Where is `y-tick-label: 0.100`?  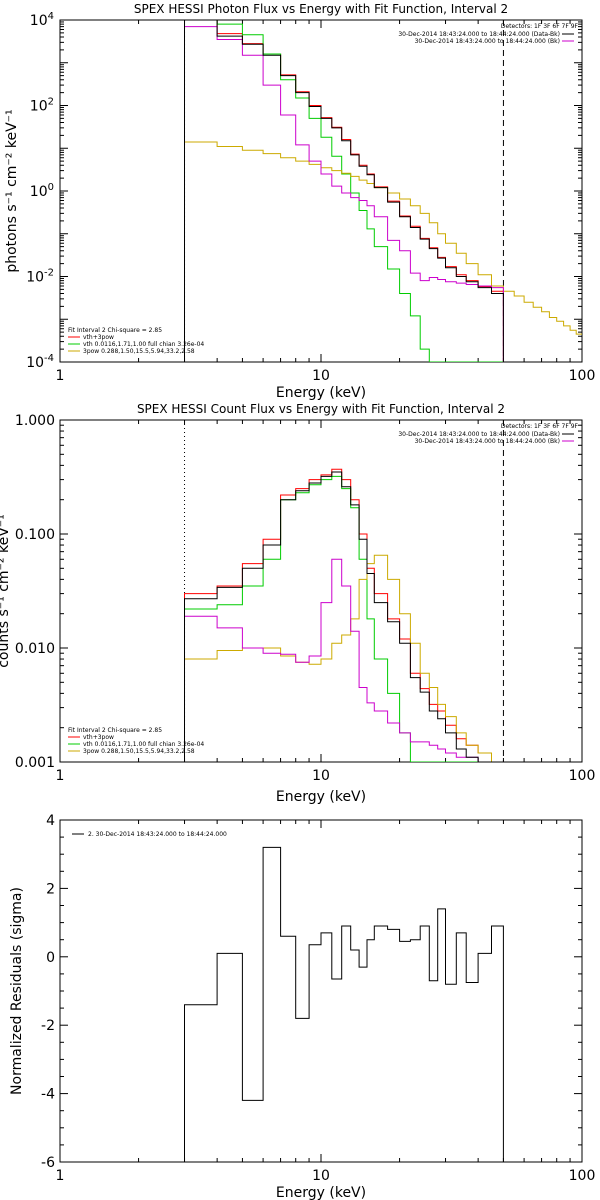 y-tick-label: 0.100 is located at coordinates (35, 535).